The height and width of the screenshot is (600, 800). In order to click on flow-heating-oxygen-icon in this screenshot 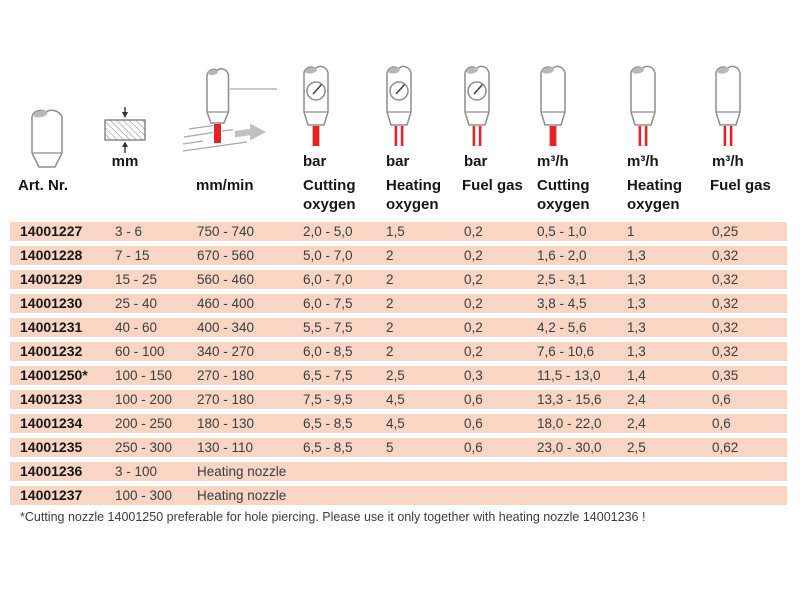, I will do `click(643, 105)`.